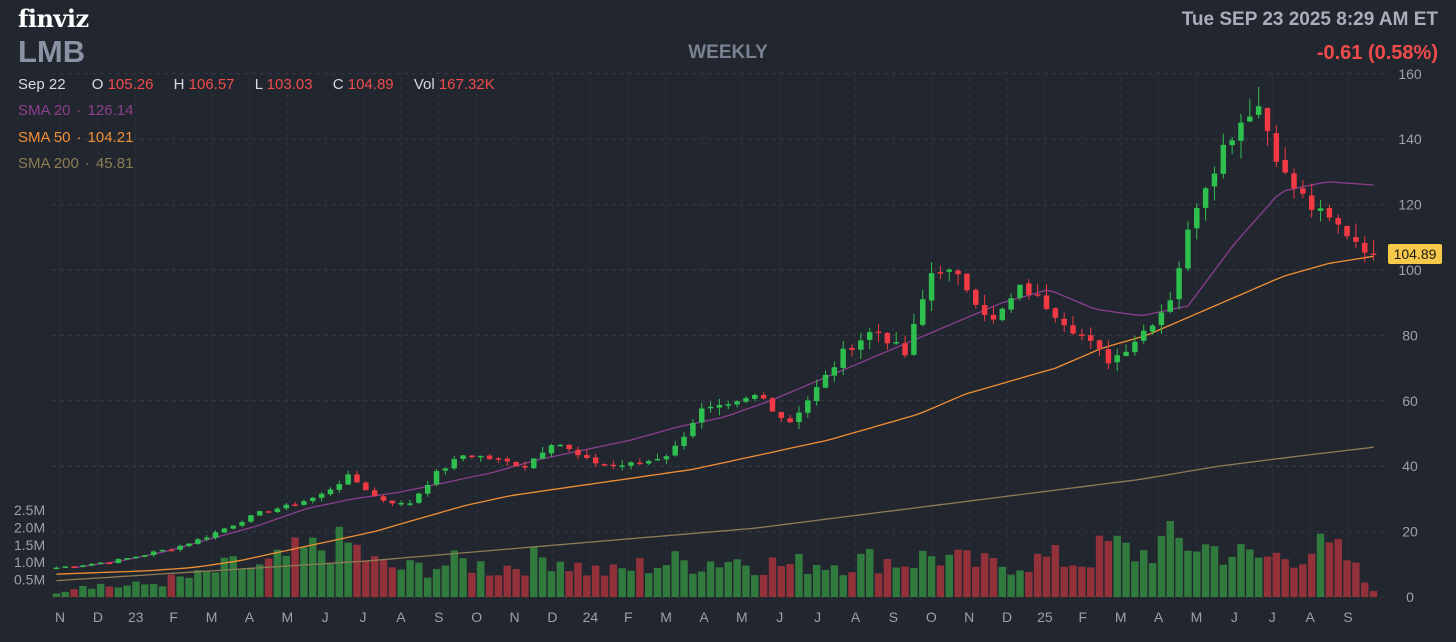  I want to click on datetime-label: Tue SEP 23 2025 8:29 AM ET, so click(1309, 19).